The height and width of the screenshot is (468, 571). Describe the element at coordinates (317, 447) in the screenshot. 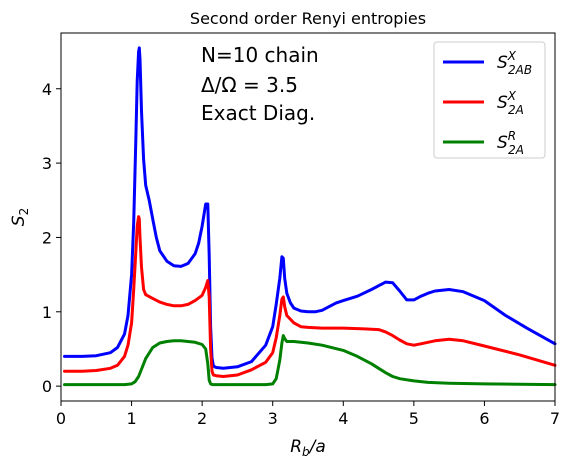

I see `x-axis-label-rest: /a` at that location.